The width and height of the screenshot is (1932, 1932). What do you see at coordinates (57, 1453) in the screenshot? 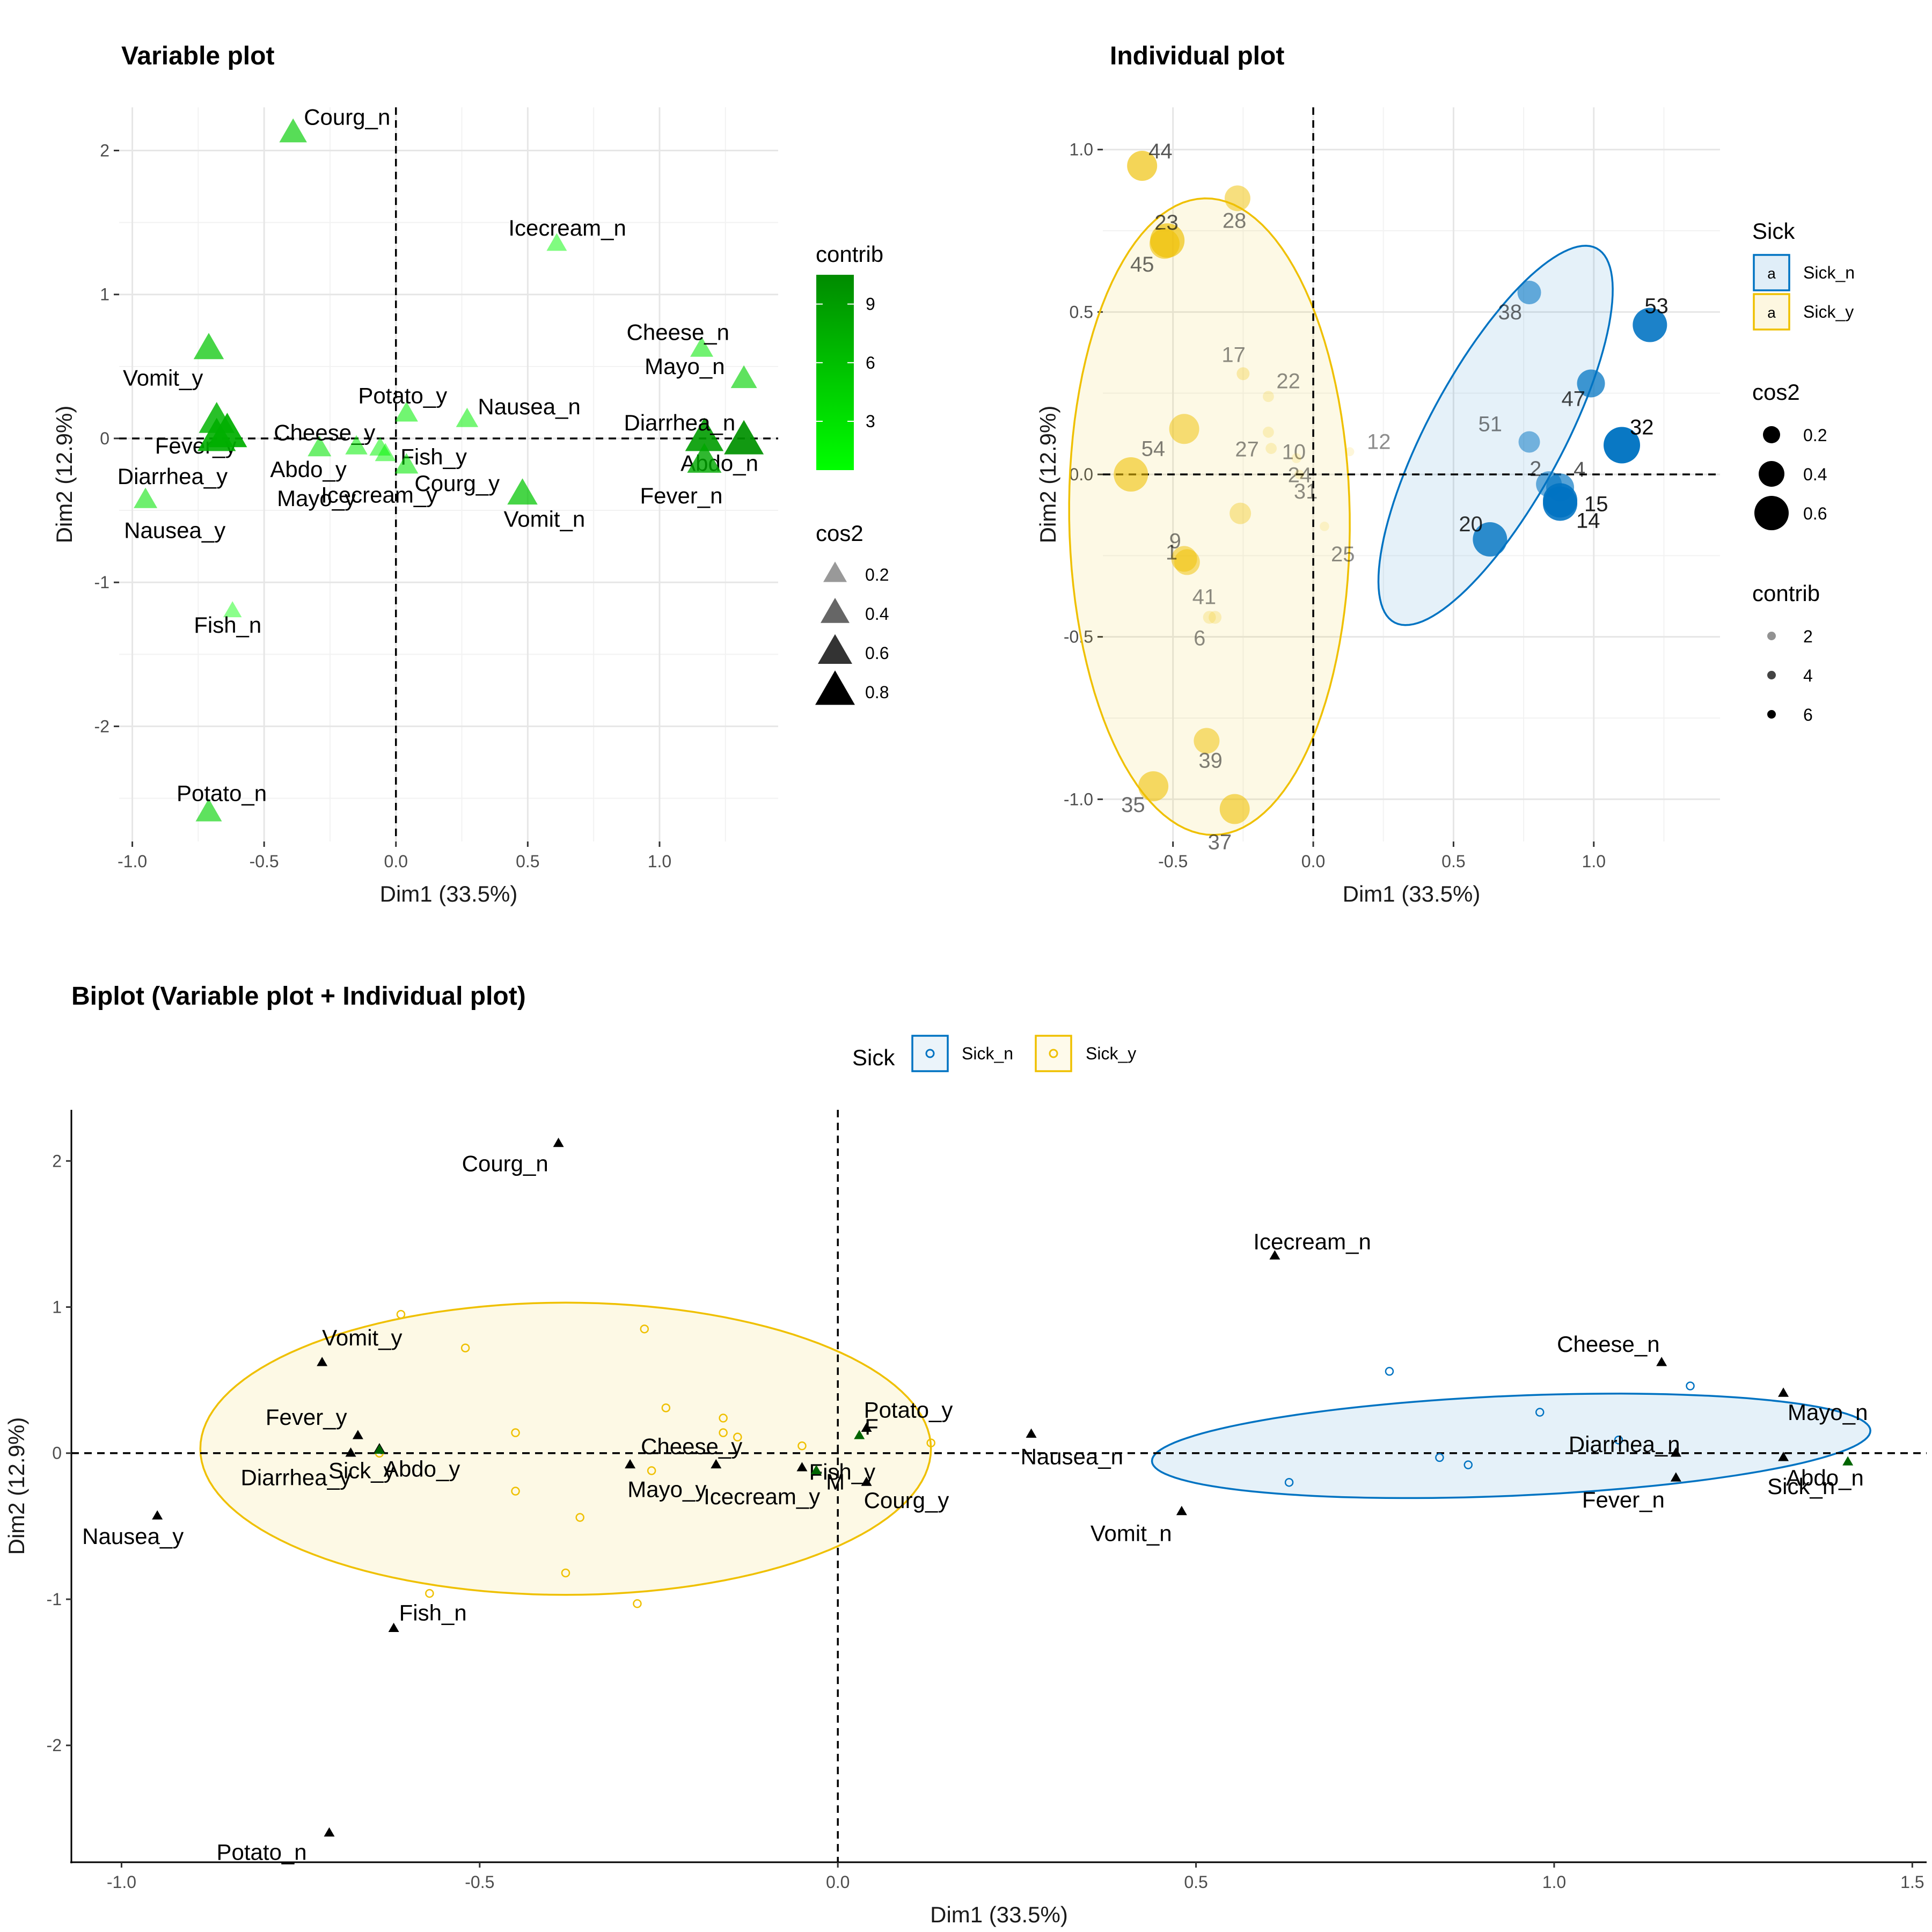
I see `y-tick-label: 0` at bounding box center [57, 1453].